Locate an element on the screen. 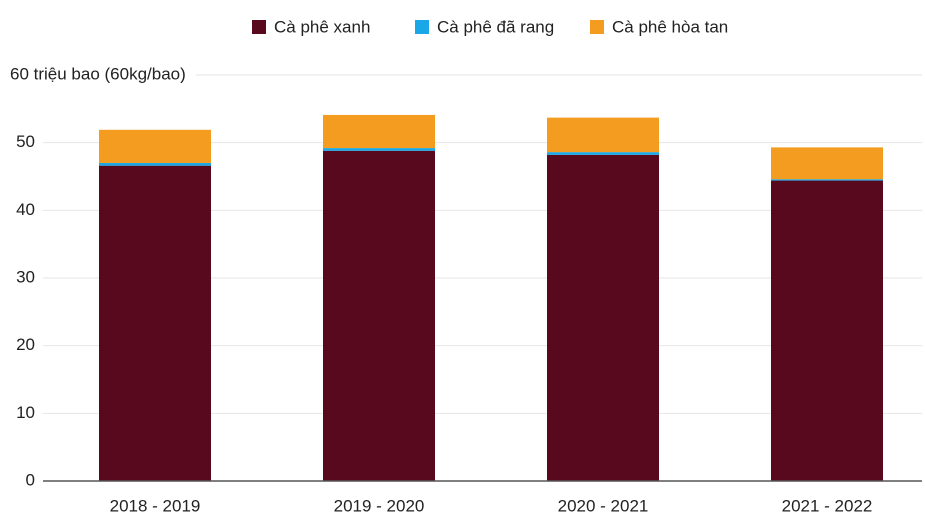  x-tick-label: 2021 - 2022 is located at coordinates (827, 505).